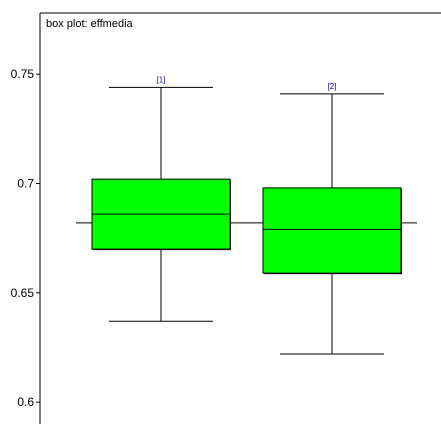 This screenshot has height=424, width=441. Describe the element at coordinates (161, 79) in the screenshot. I see `box-index-label: [1]` at that location.